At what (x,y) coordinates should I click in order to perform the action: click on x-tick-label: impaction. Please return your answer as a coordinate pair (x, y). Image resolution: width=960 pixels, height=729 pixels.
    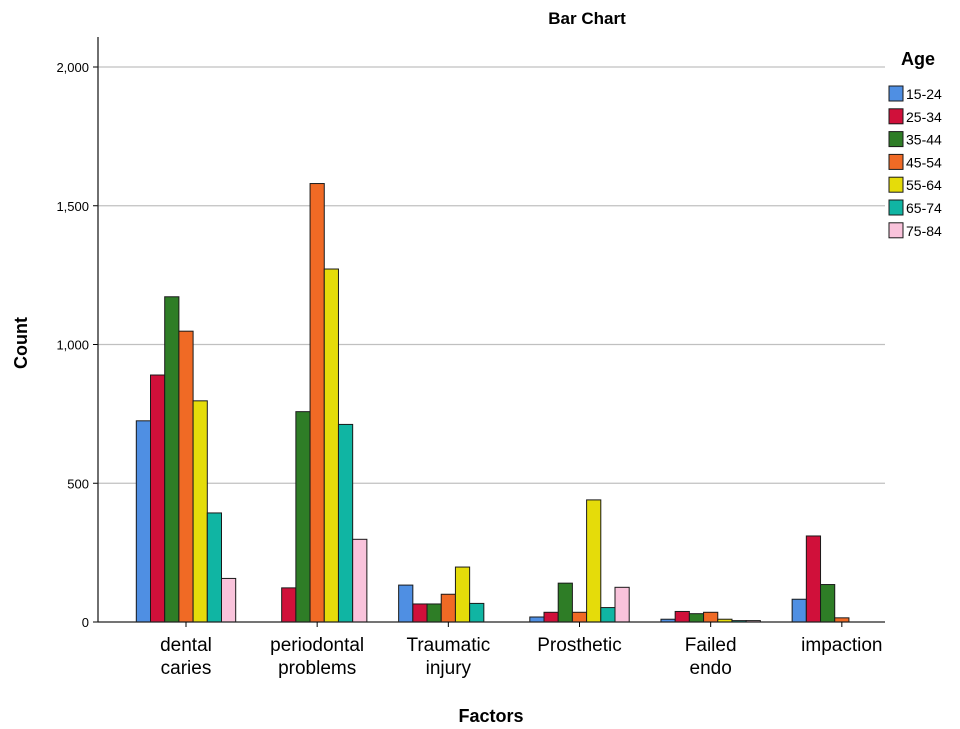
    Looking at the image, I should click on (841, 645).